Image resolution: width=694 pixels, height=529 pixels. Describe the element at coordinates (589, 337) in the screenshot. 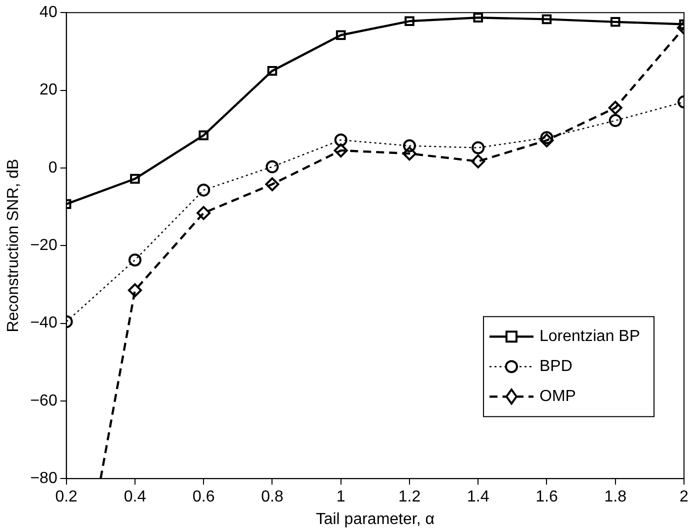

I see `legend-label: Lorentzian BP` at that location.